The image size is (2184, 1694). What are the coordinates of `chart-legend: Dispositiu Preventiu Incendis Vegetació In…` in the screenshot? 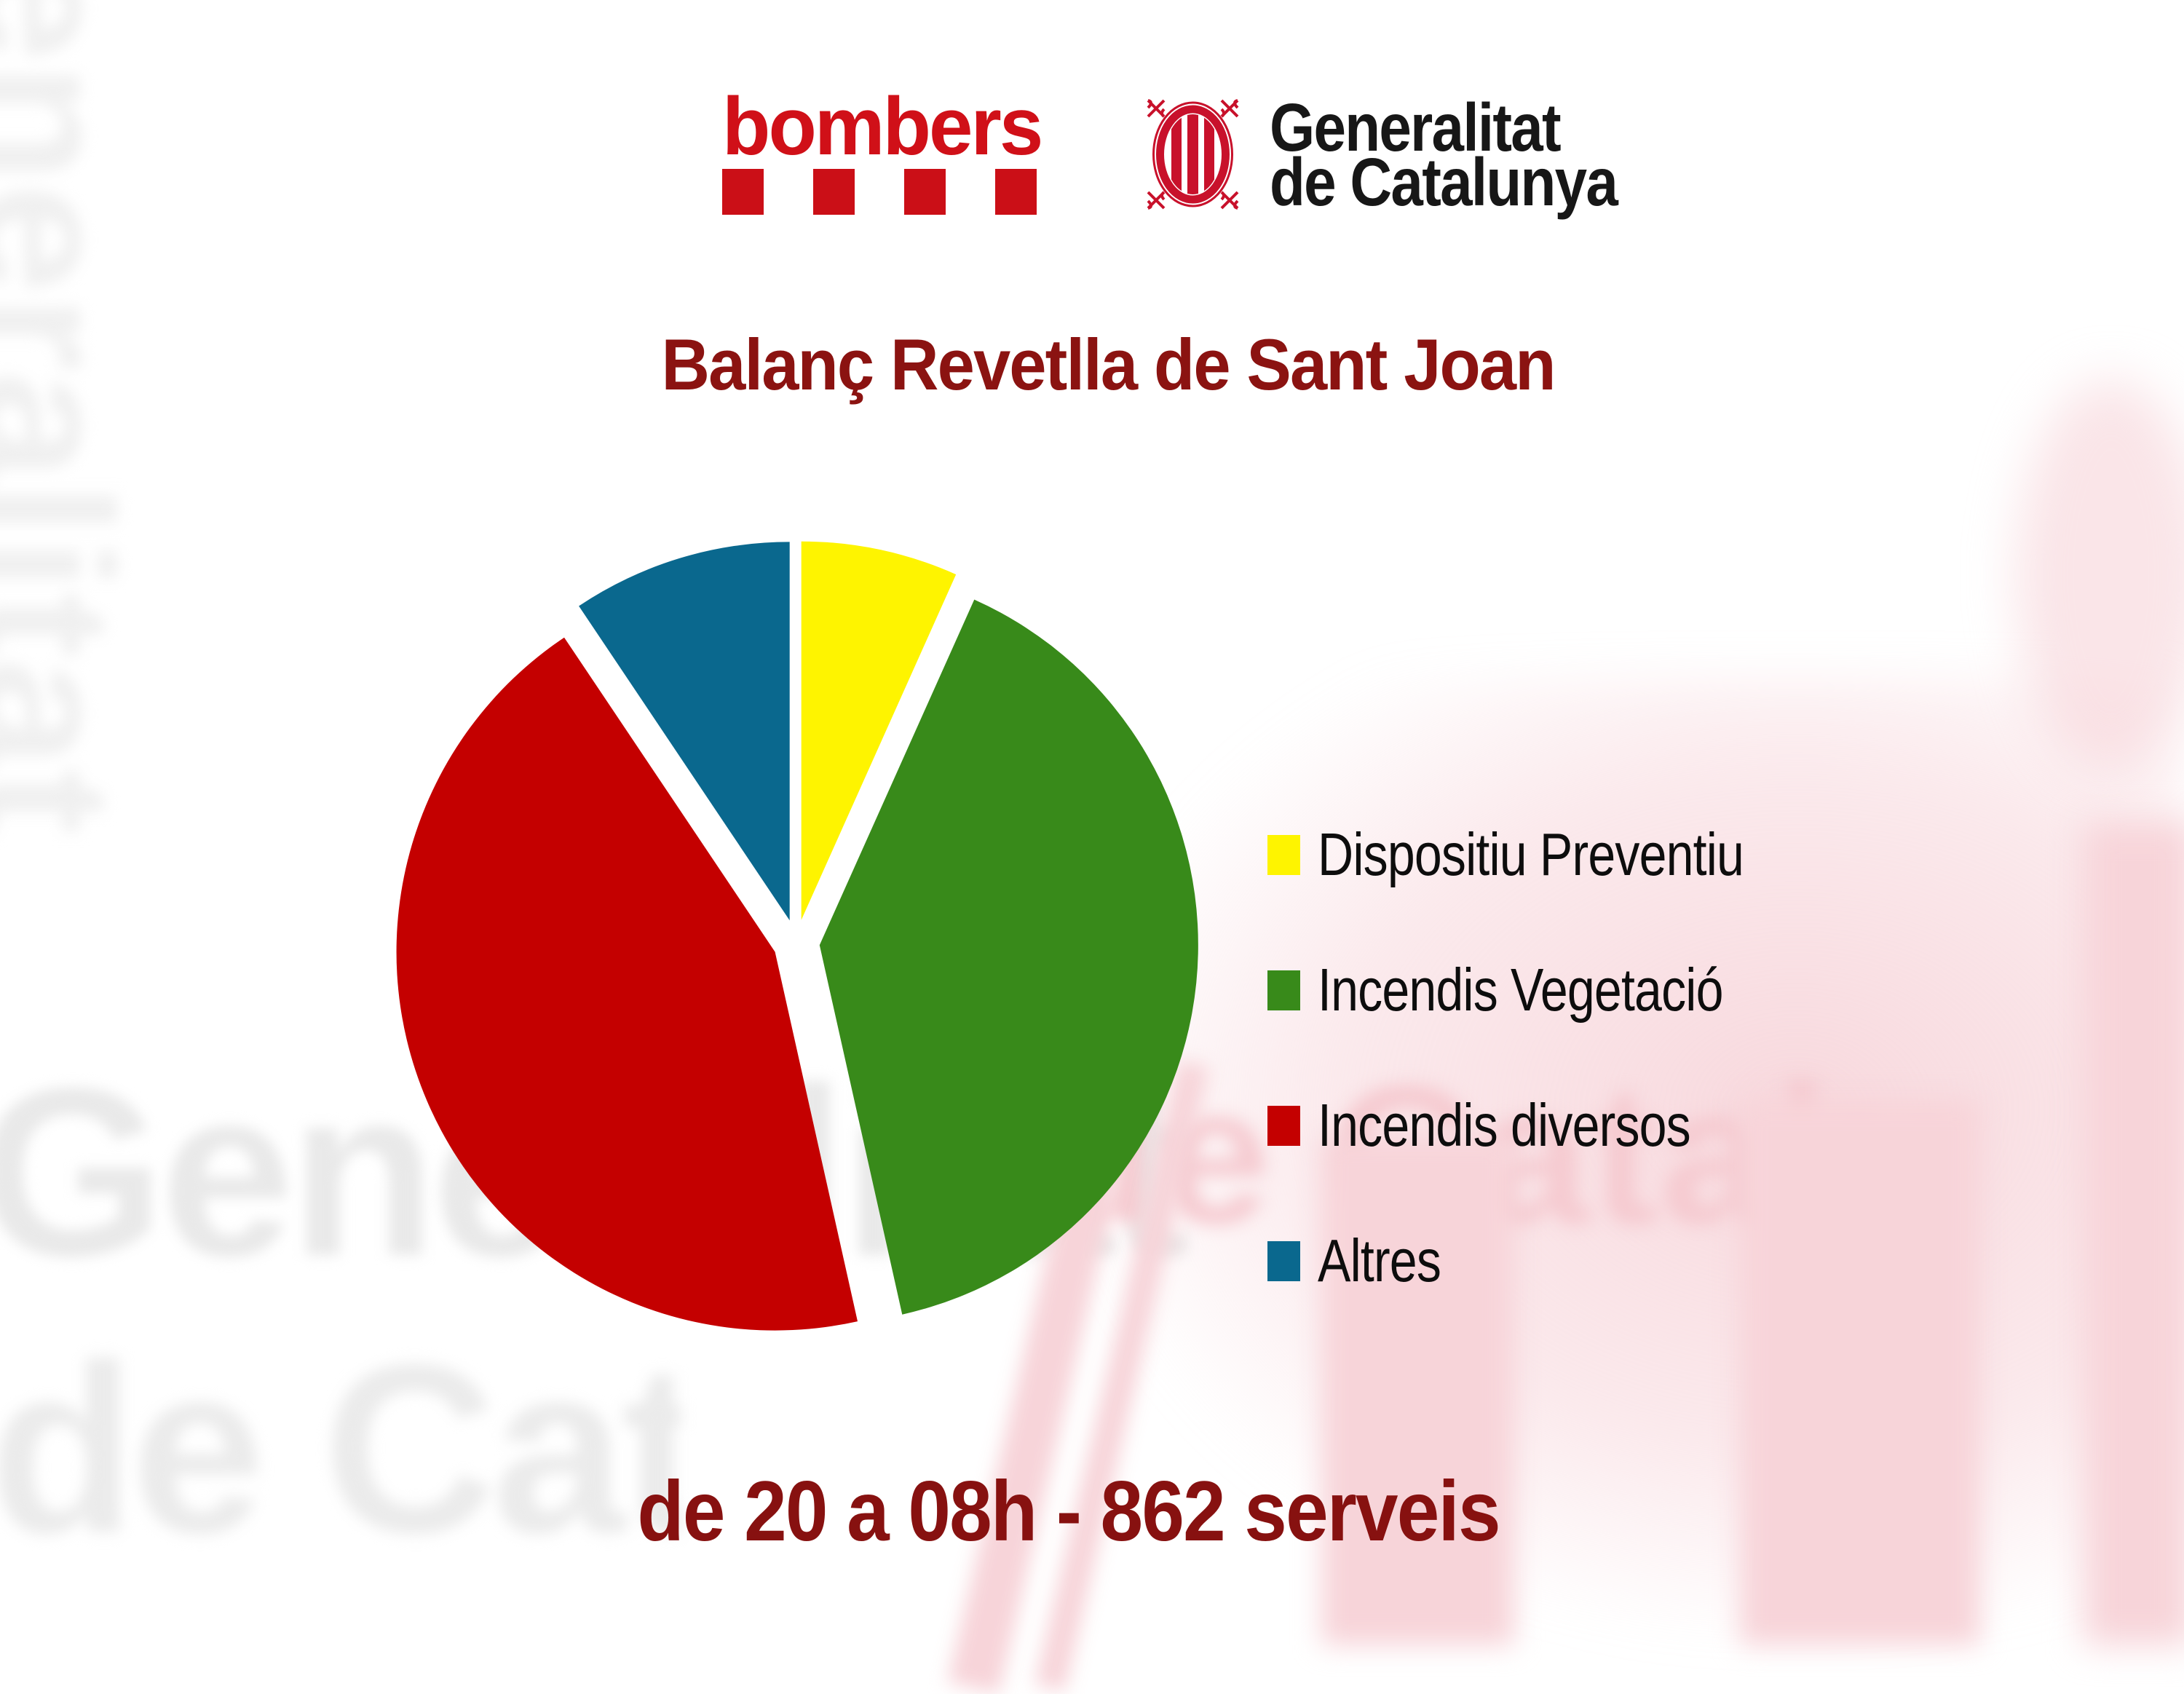 It's located at (1552, 1098).